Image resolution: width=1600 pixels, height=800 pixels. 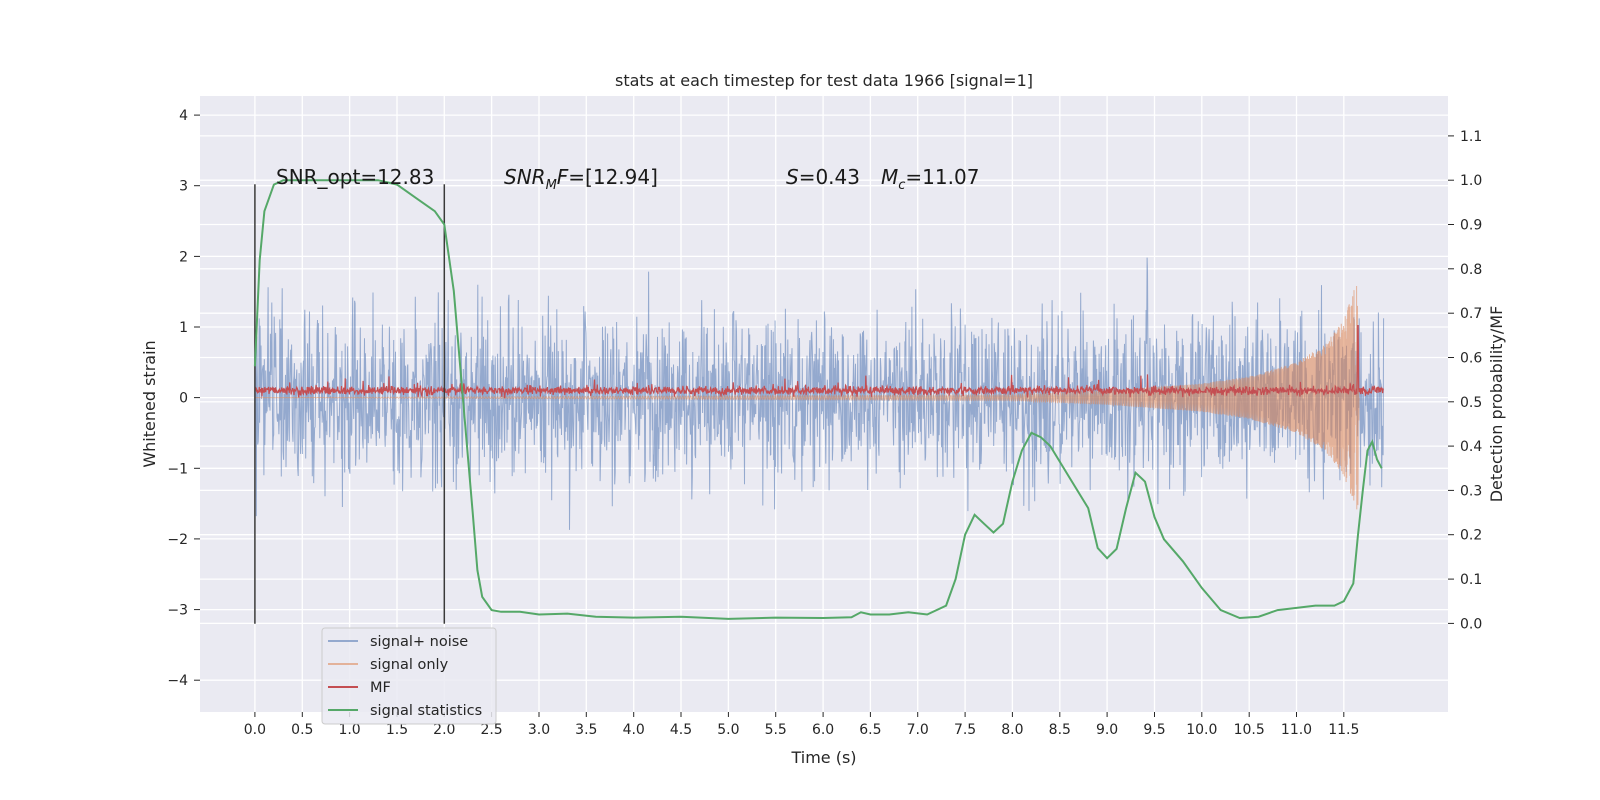 I want to click on x-tick-label: 0.5, so click(x=302, y=730).